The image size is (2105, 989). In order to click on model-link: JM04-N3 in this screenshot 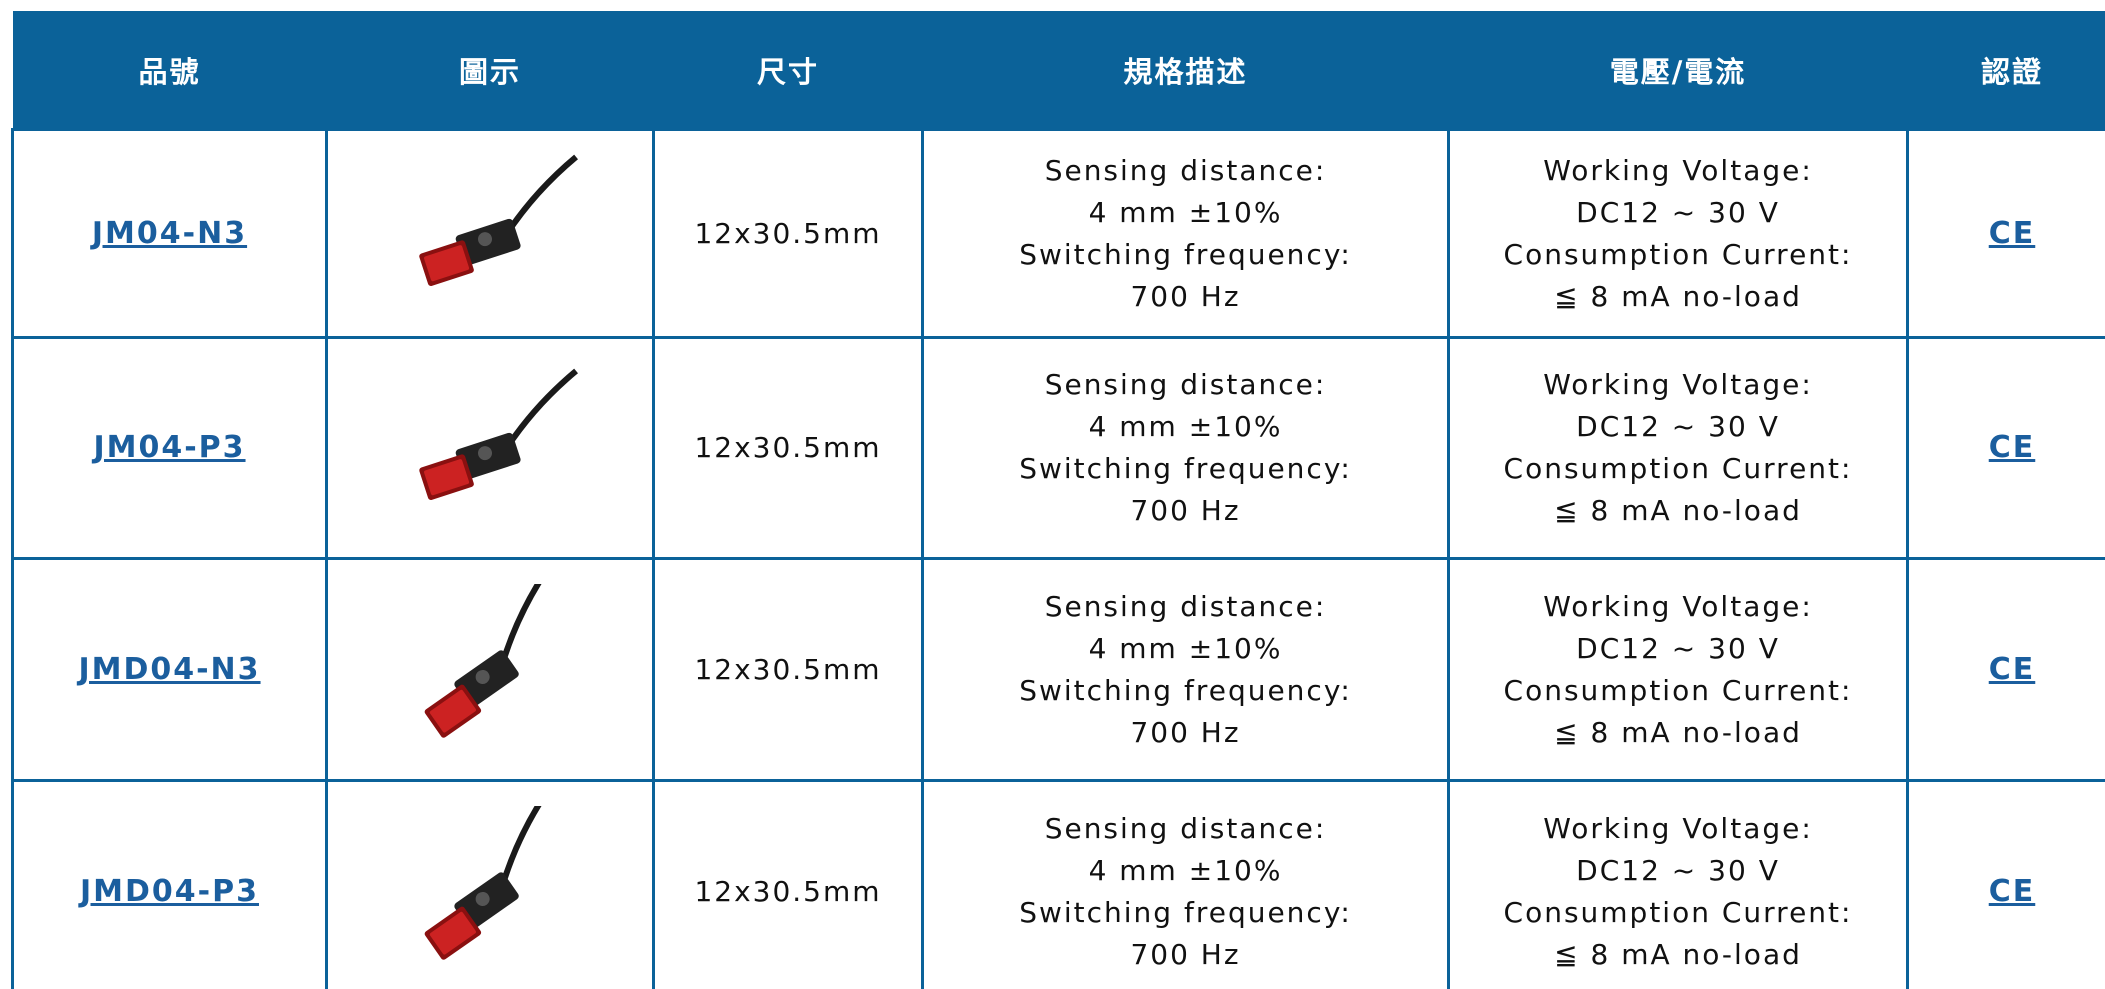, I will do `click(169, 233)`.